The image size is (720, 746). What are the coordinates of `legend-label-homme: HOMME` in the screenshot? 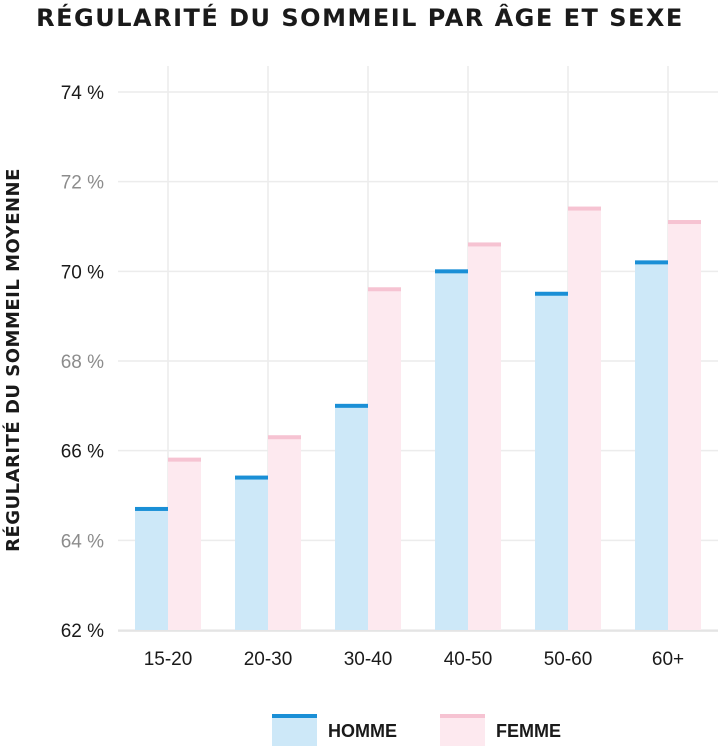 It's located at (362, 731).